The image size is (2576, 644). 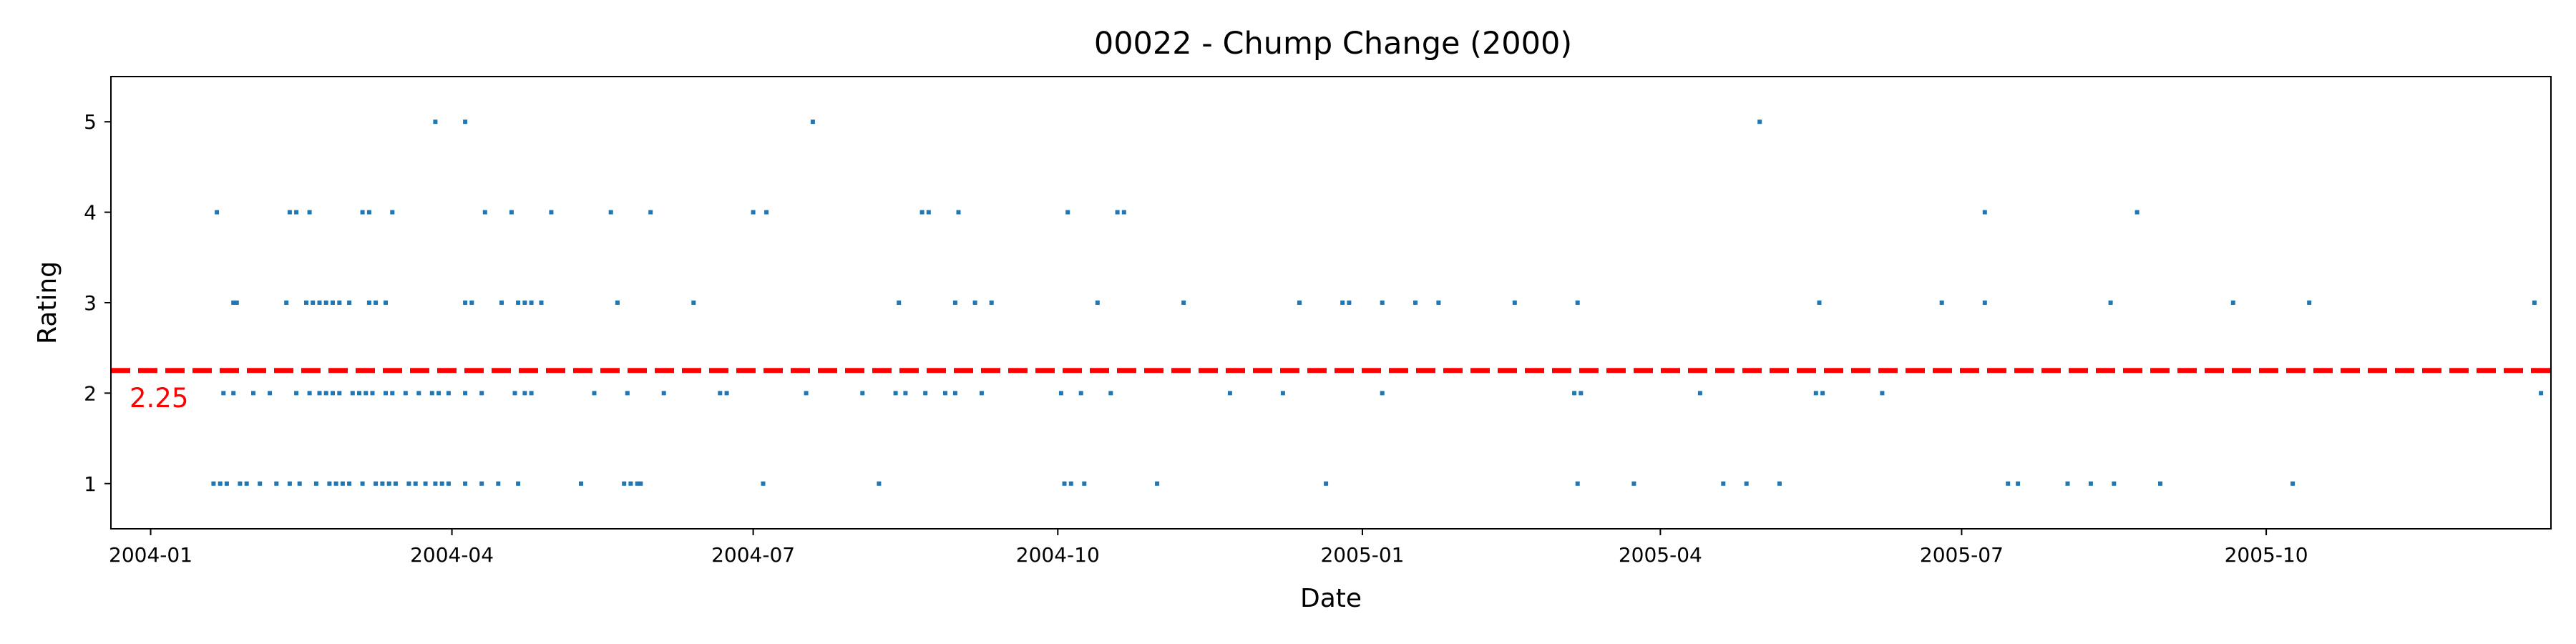 I want to click on x-axis-label: Date, so click(x=1331, y=598).